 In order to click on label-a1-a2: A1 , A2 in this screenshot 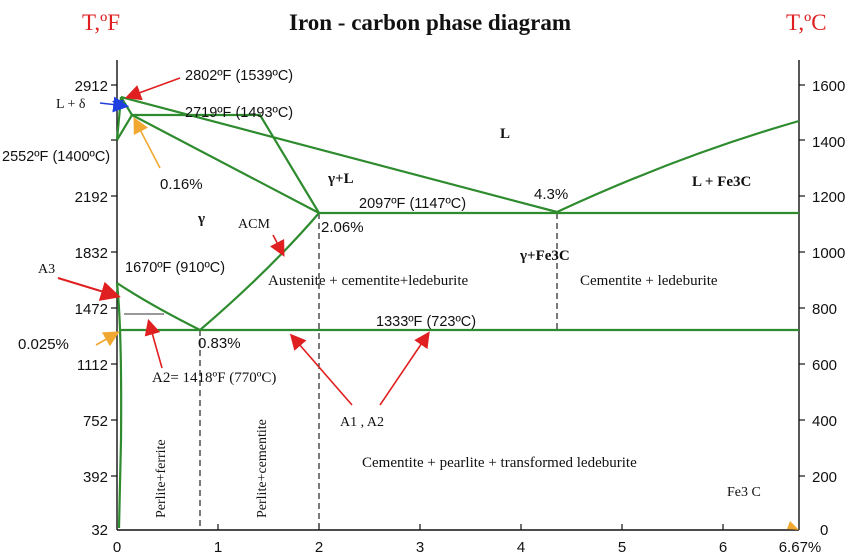, I will do `click(362, 422)`.